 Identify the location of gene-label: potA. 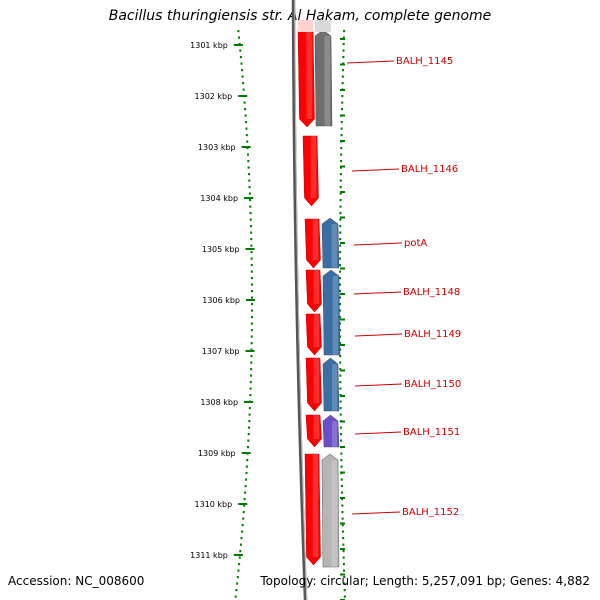
(415, 243).